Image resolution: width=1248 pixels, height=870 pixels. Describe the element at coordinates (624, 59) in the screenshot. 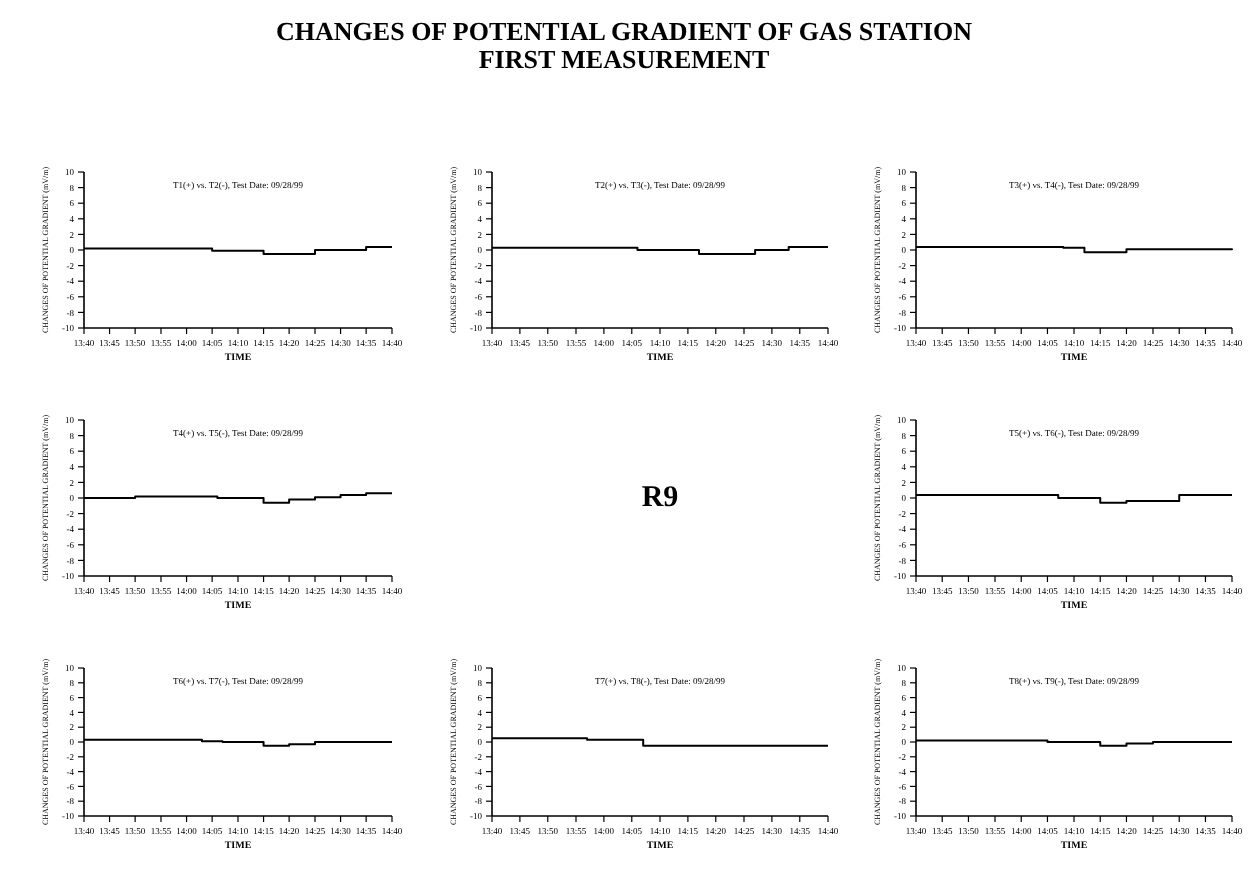

I see `text: FIRST MEASUREMENT` at that location.